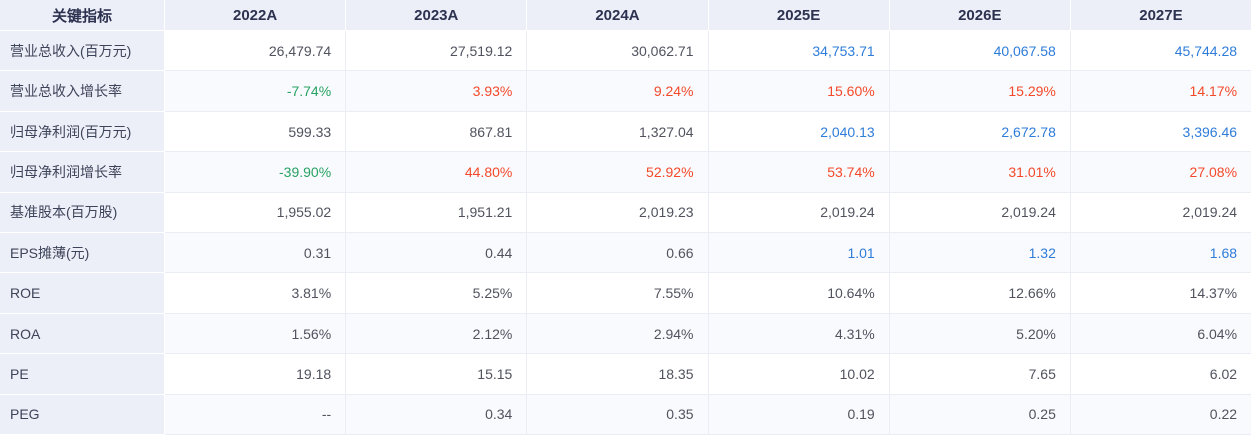  What do you see at coordinates (82, 15) in the screenshot?
I see `column-header-indicator: 关键指标` at bounding box center [82, 15].